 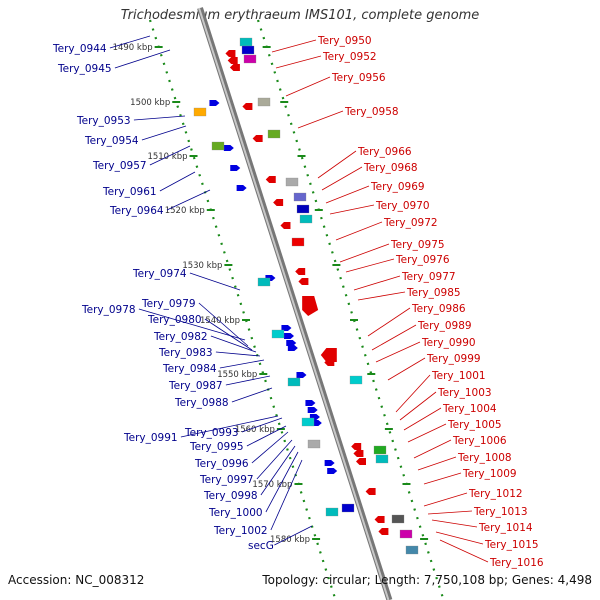 What do you see at coordinates (438, 309) in the screenshot?
I see `right-gene-label: Tery_0986` at bounding box center [438, 309].